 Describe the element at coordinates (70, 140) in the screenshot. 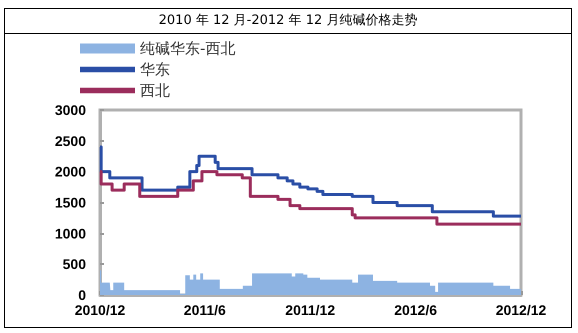

I see `y-tick-label: 2500` at that location.